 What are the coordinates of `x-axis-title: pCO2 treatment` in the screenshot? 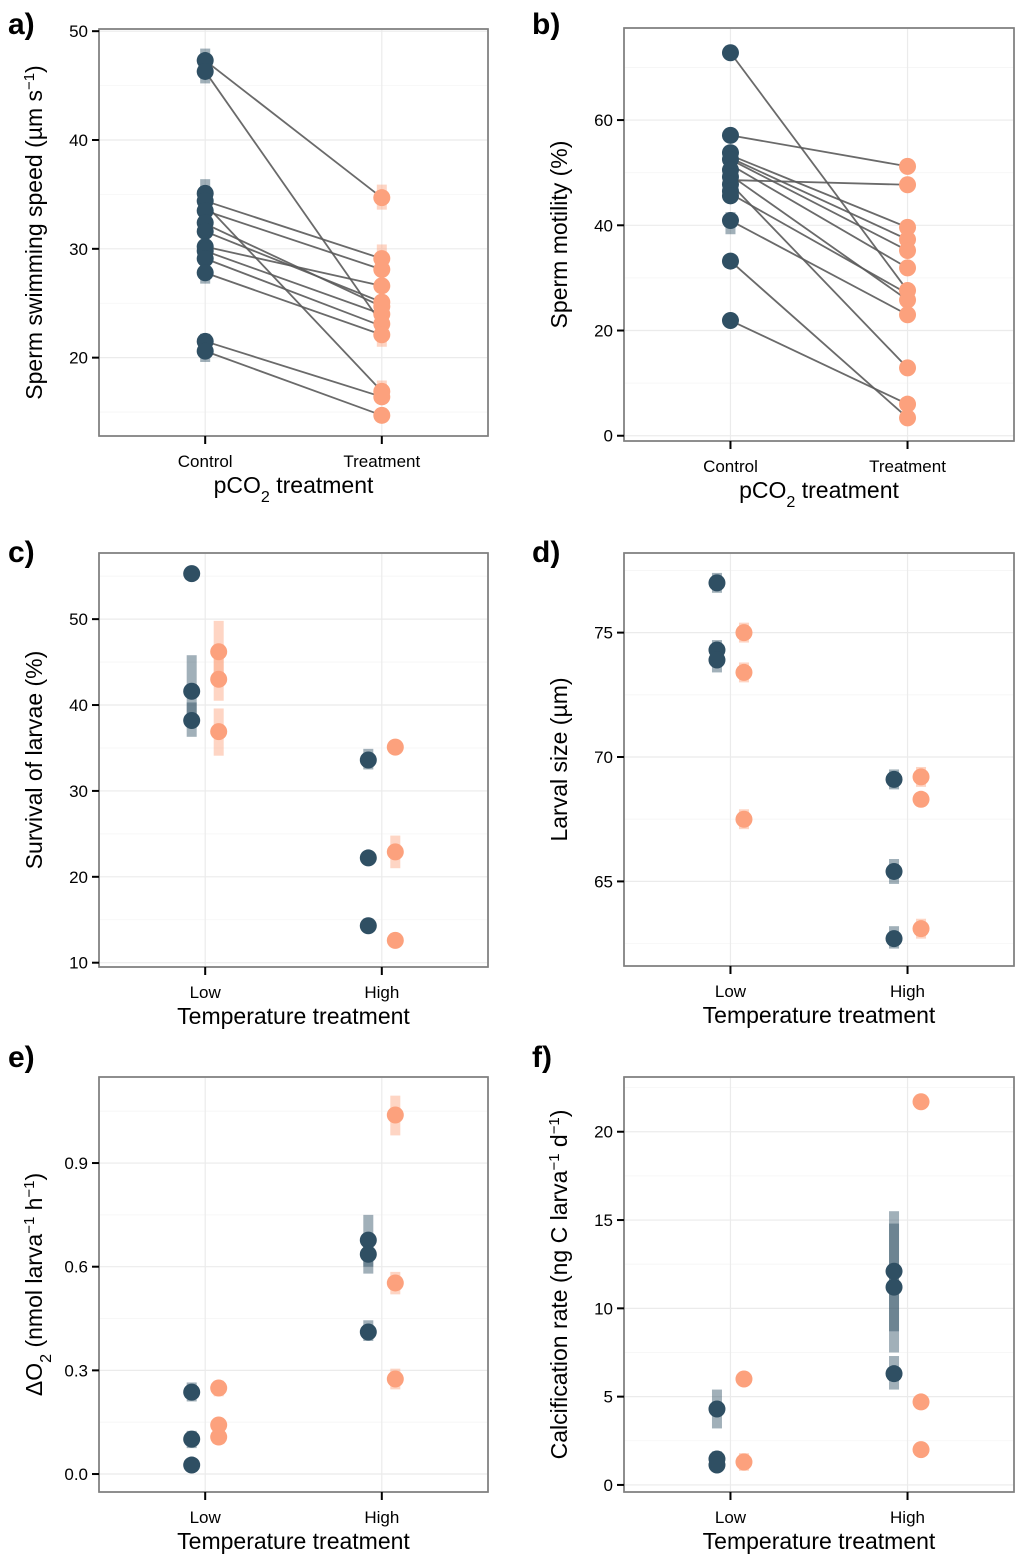 It's located at (294, 489).